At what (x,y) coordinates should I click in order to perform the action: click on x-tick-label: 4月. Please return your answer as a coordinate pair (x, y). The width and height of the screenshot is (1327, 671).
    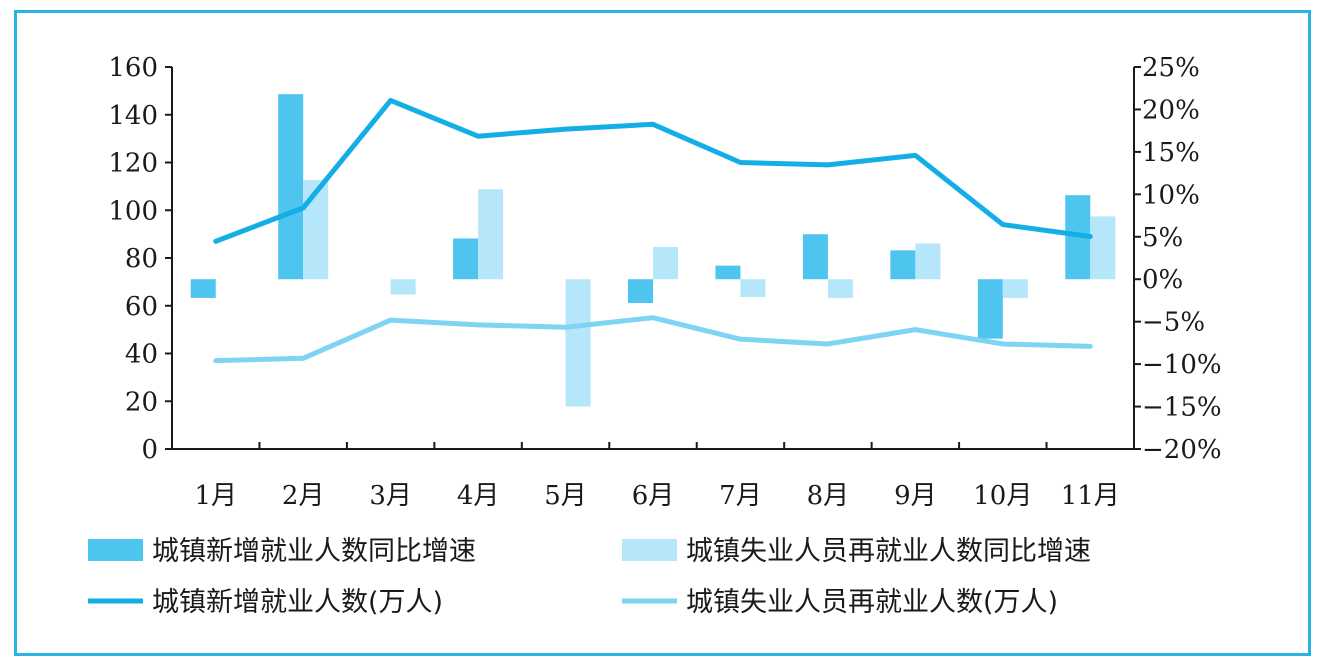
    Looking at the image, I should click on (478, 496).